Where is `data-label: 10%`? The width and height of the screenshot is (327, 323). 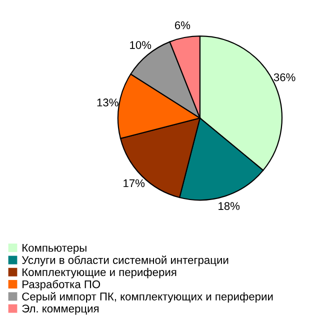
data-label: 10% is located at coordinates (141, 45).